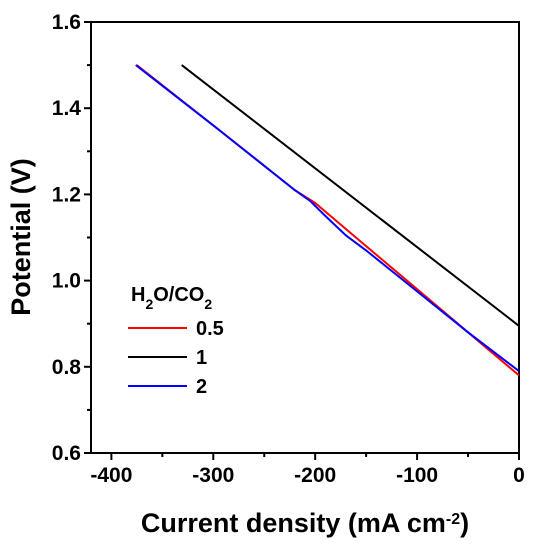 The width and height of the screenshot is (539, 550). I want to click on y-tick-label: 0.8, so click(67, 367).